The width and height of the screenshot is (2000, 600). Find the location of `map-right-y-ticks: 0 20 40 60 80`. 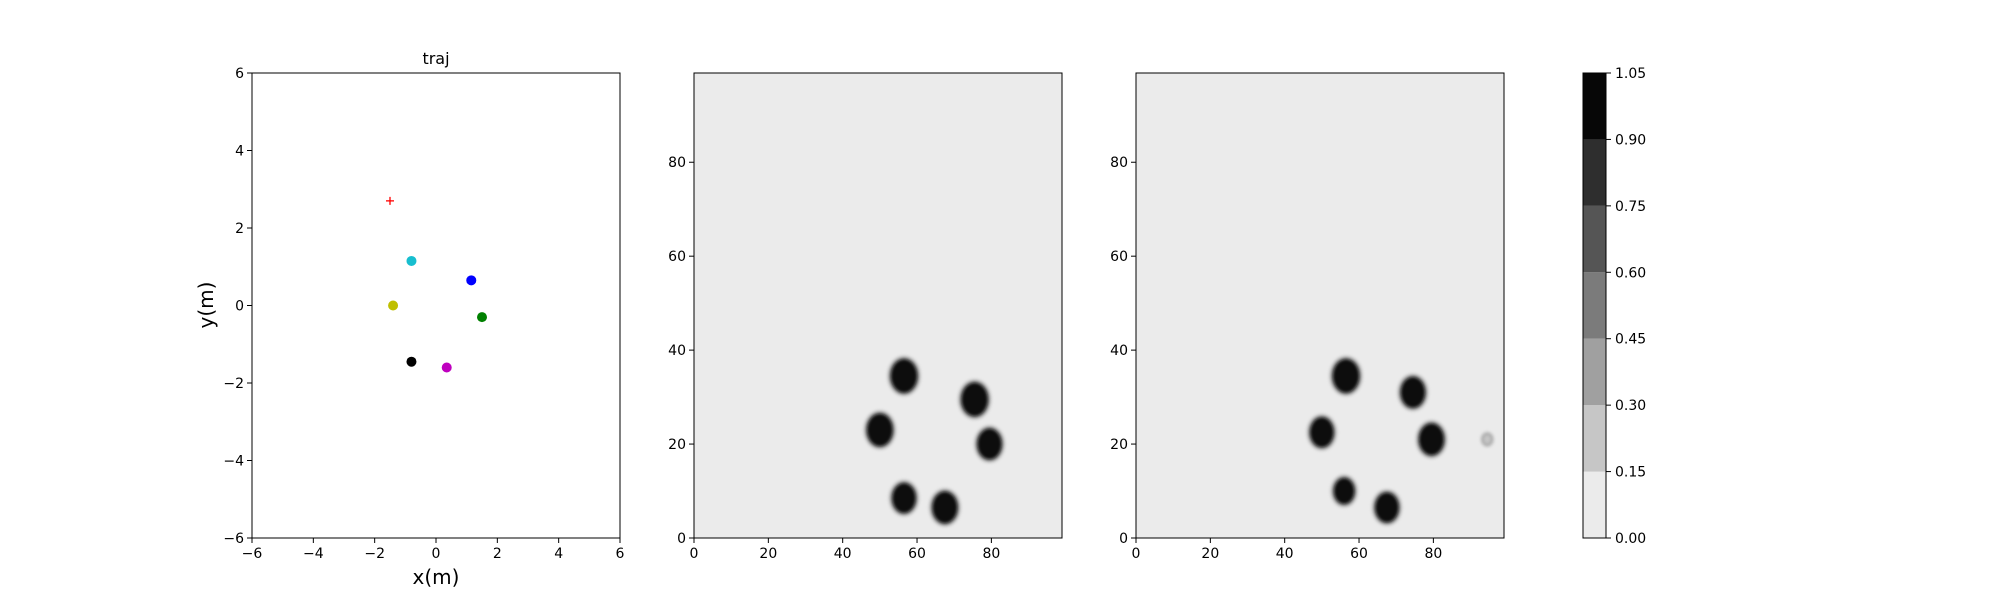

map-right-y-ticks: 0 20 40 60 80 is located at coordinates (1123, 351).